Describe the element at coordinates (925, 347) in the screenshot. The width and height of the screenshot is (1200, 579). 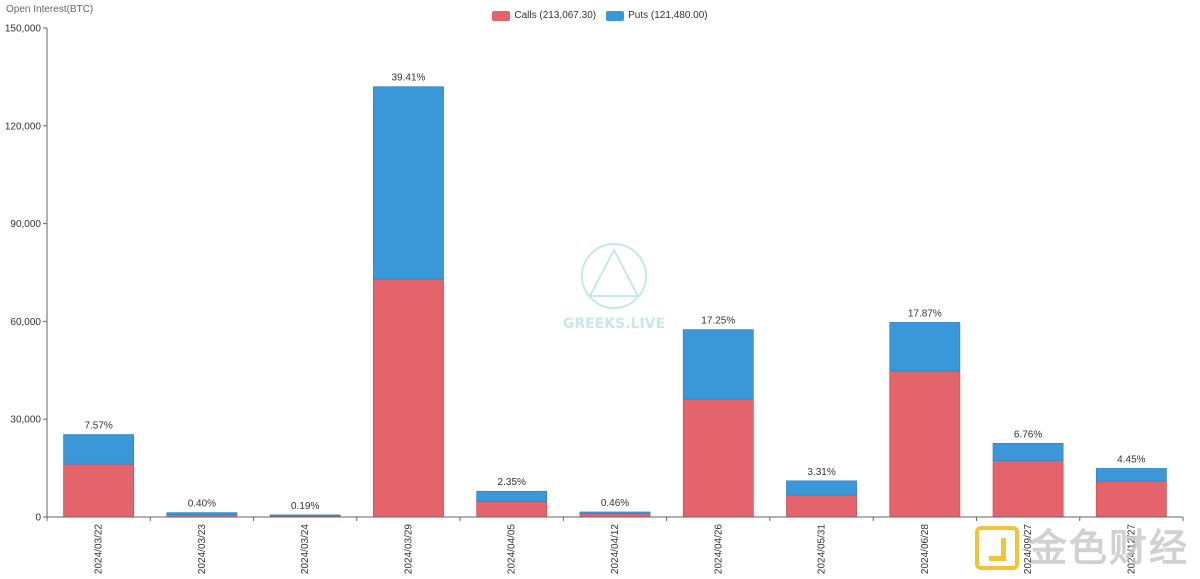
I see `bar-puts-2024/06/28` at that location.